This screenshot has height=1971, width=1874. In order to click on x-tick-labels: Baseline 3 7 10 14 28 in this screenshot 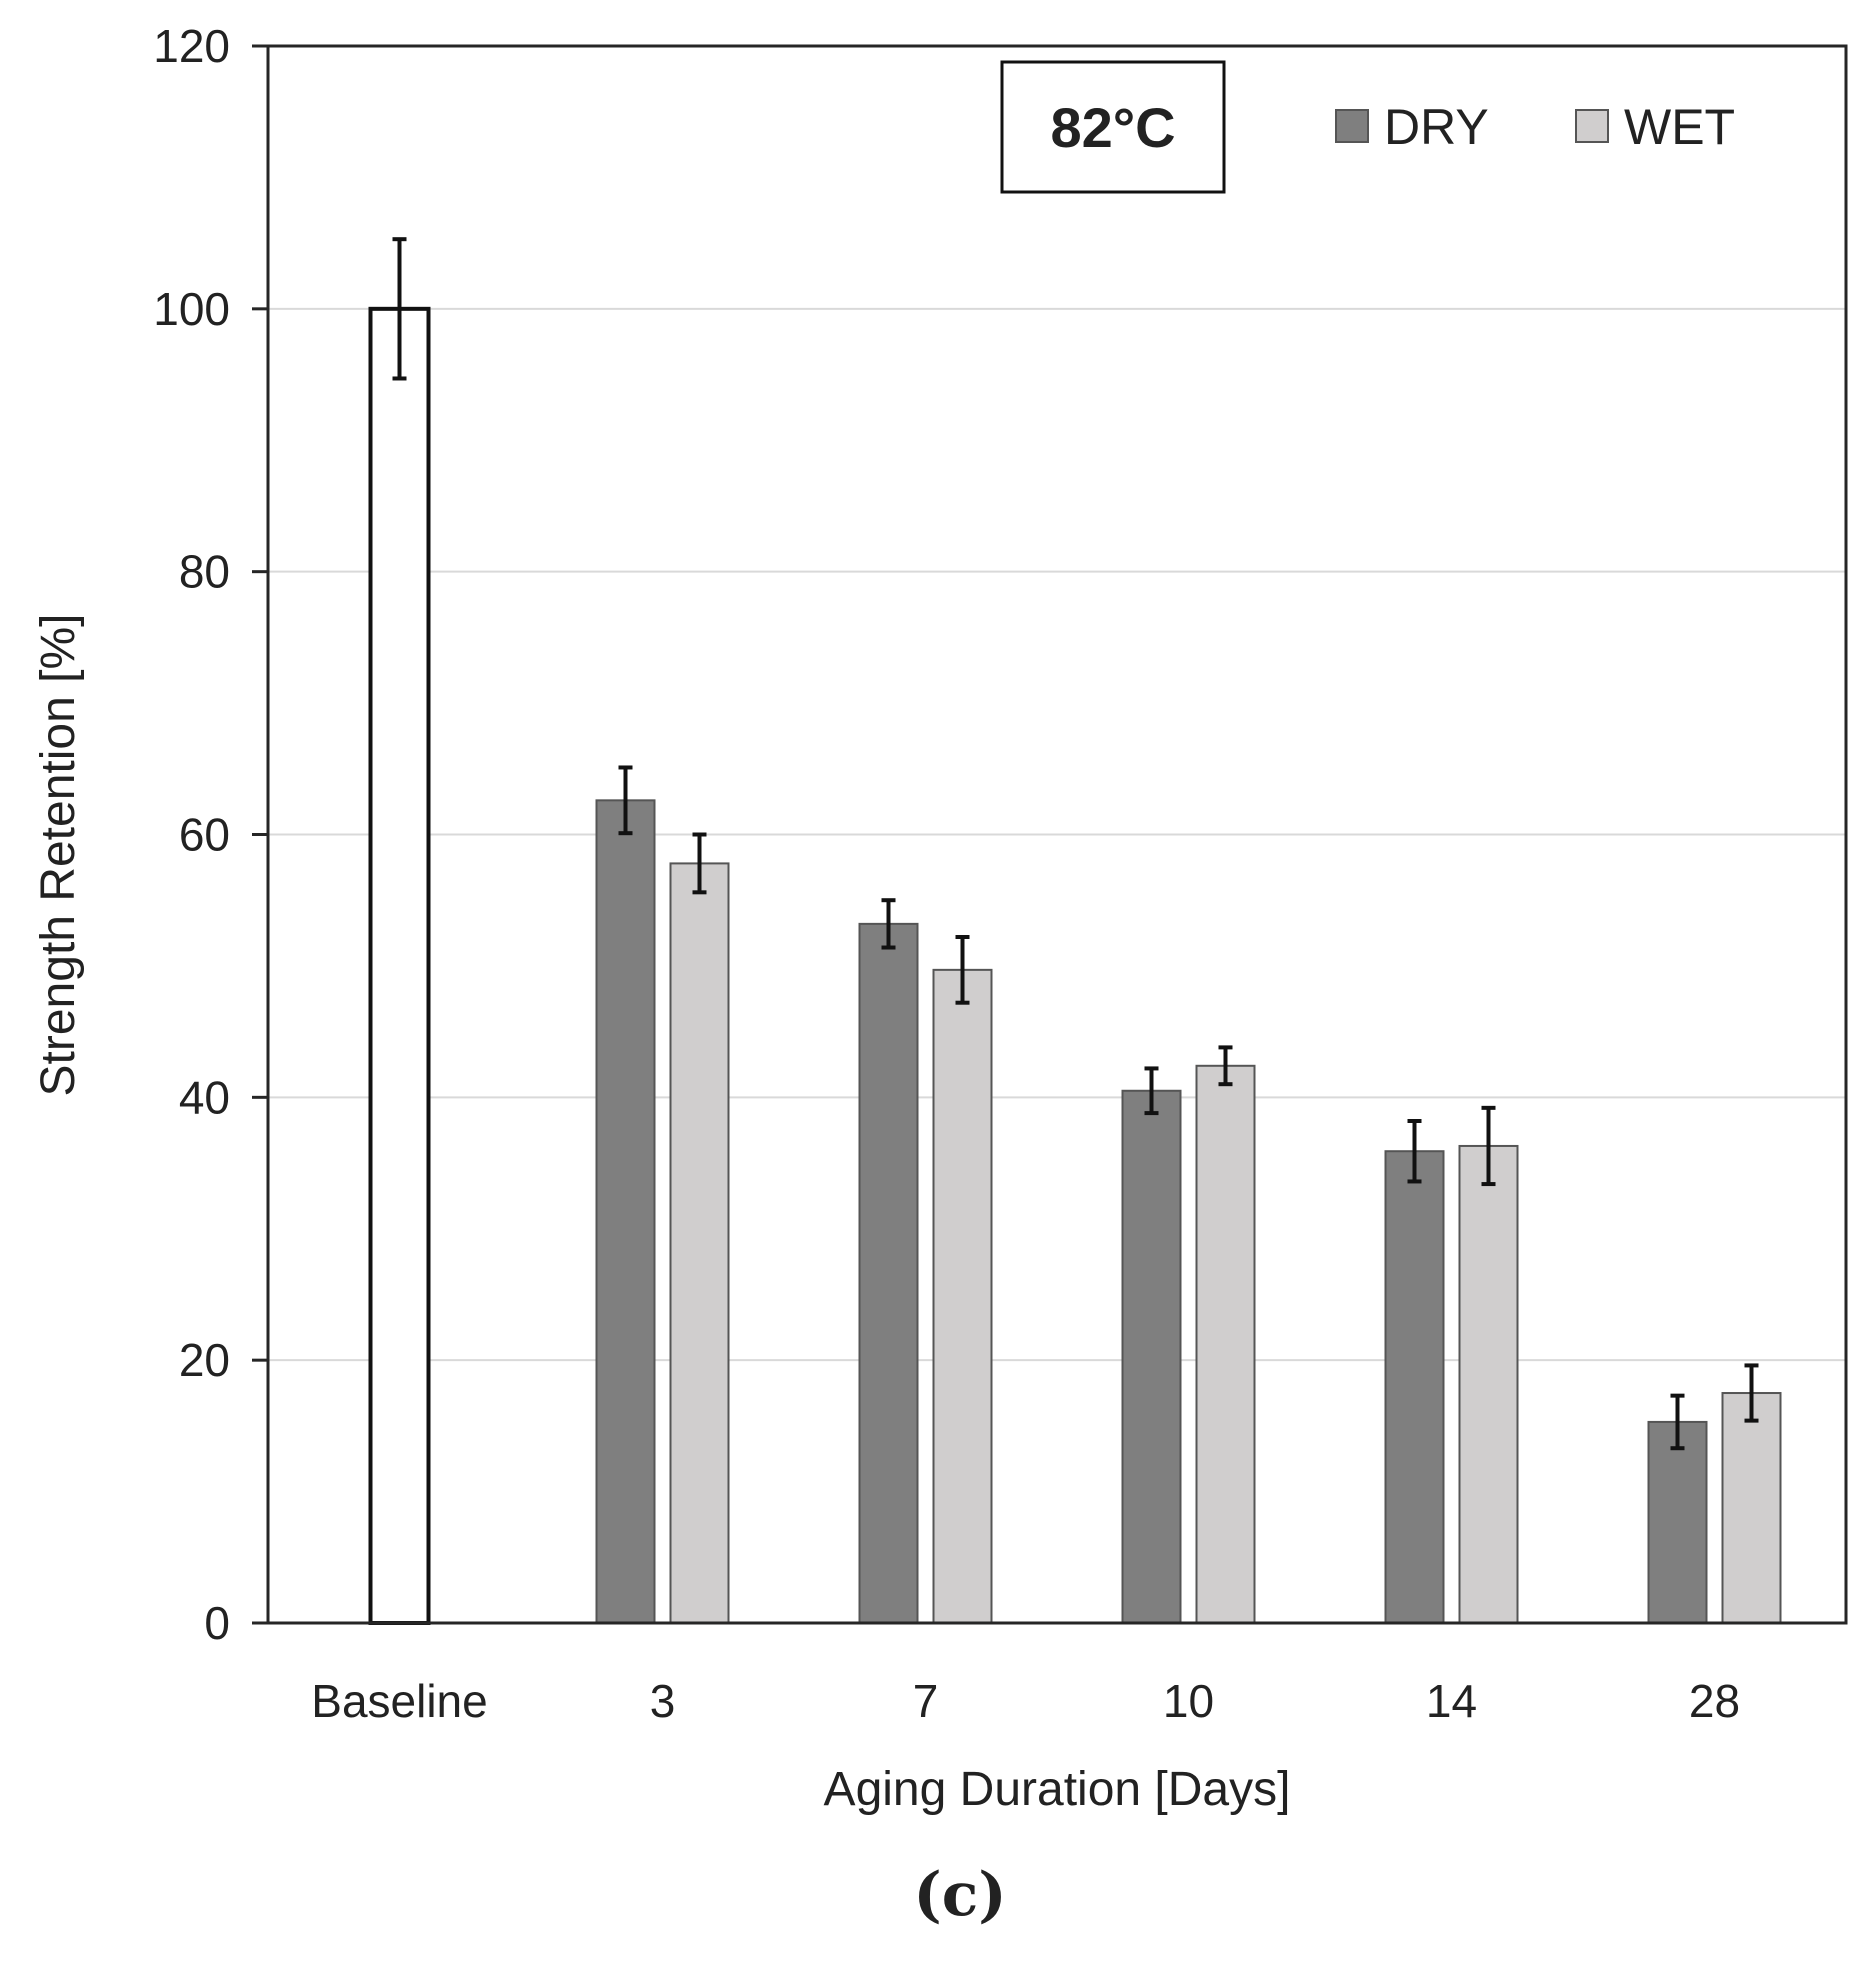, I will do `click(1025, 1701)`.